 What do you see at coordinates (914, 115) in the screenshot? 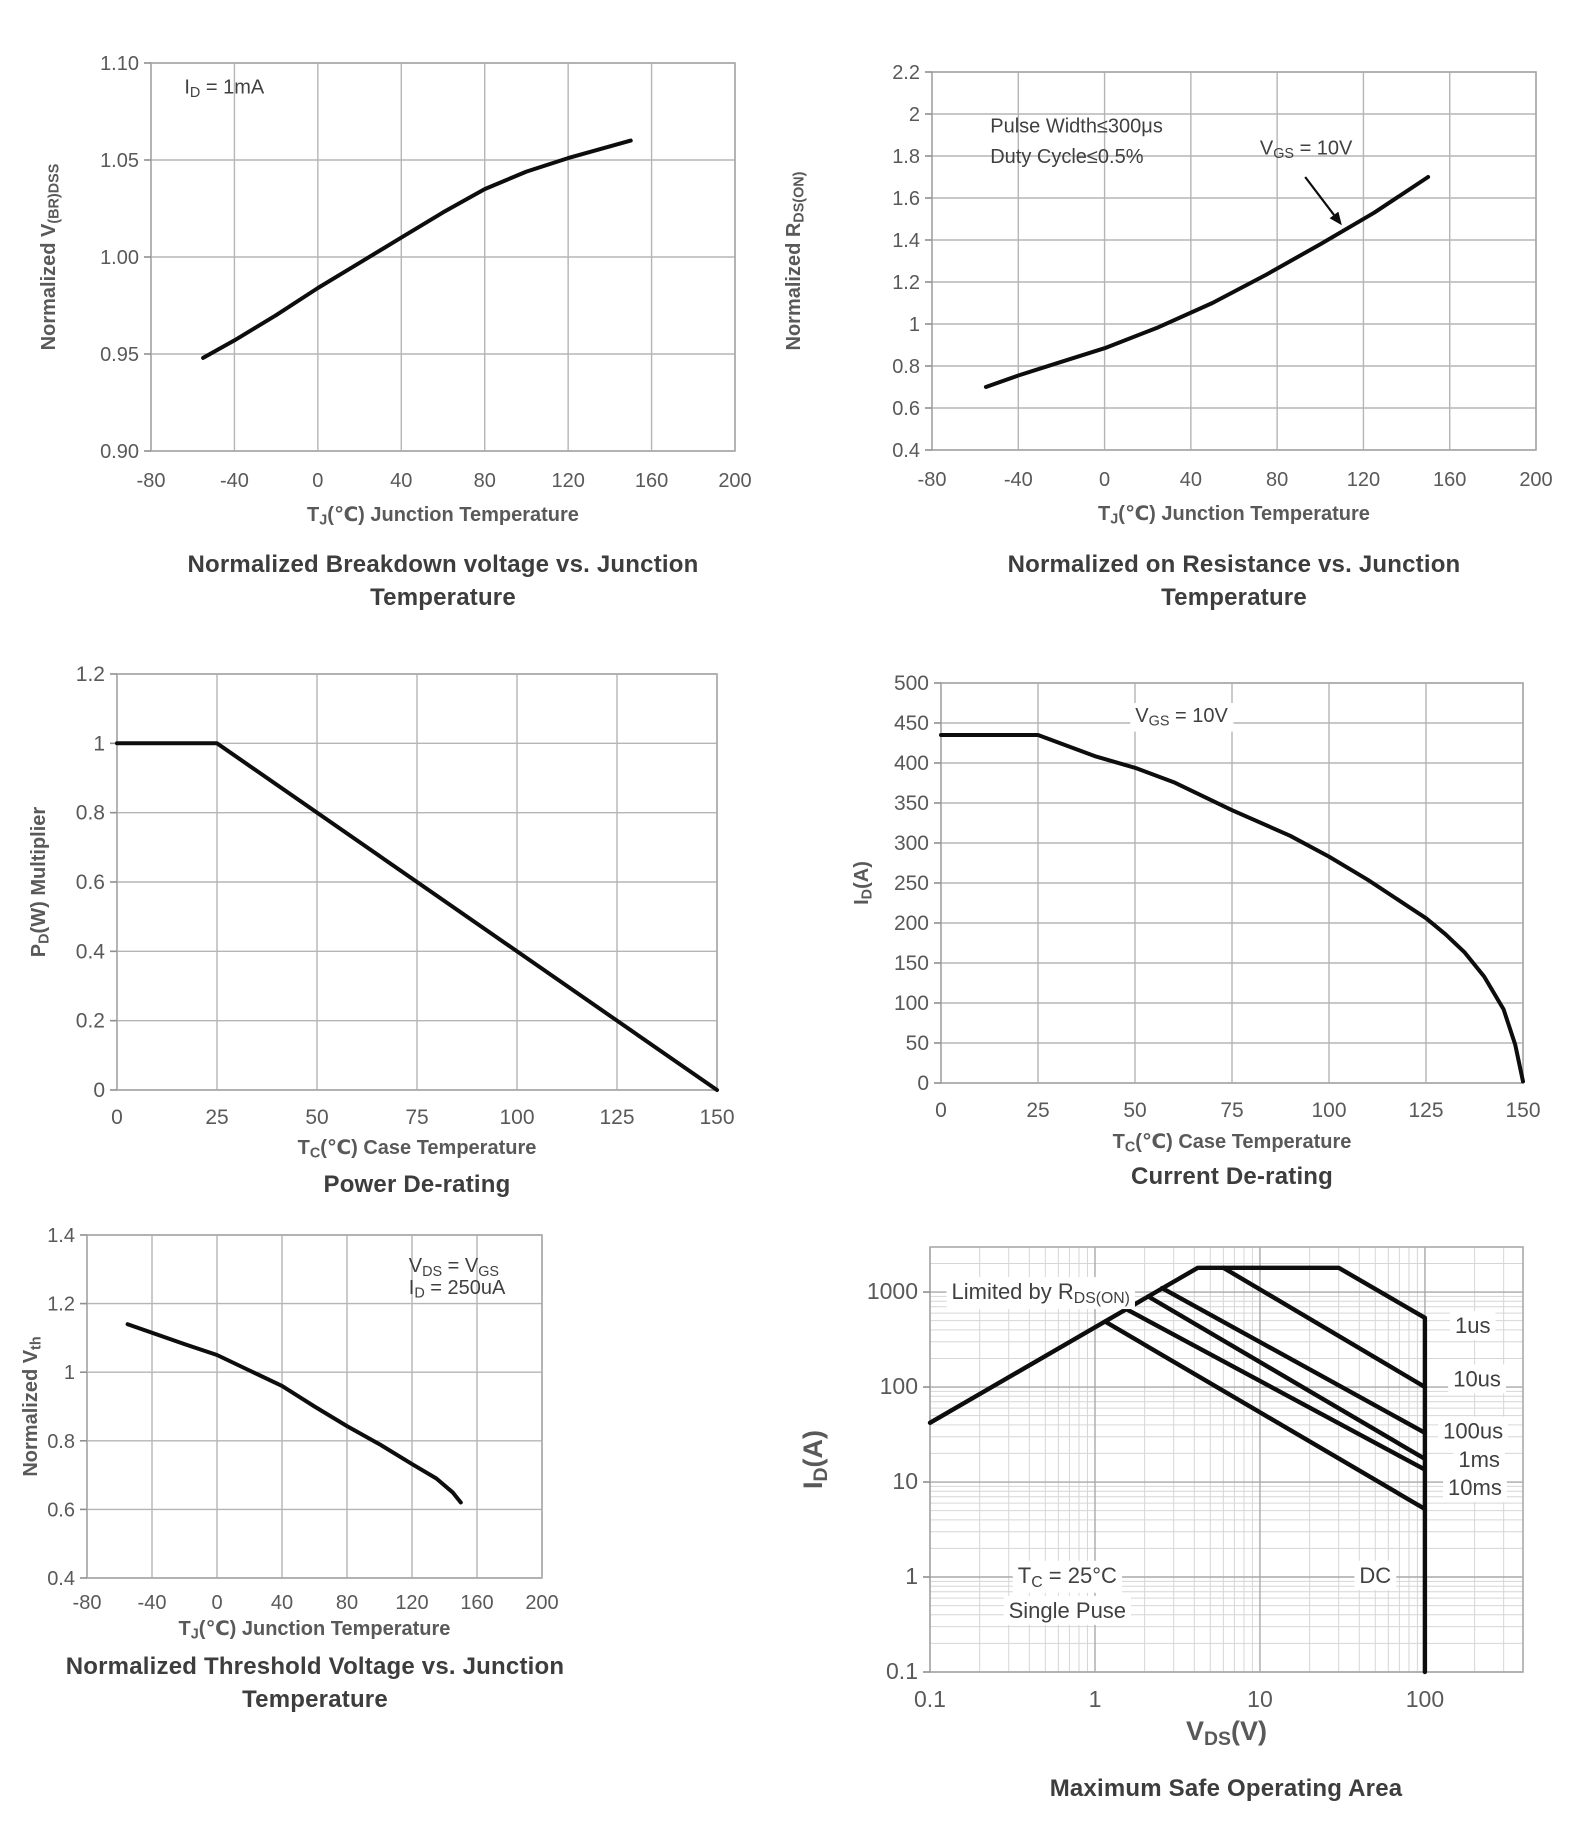
I see `svg-text: 2` at bounding box center [914, 115].